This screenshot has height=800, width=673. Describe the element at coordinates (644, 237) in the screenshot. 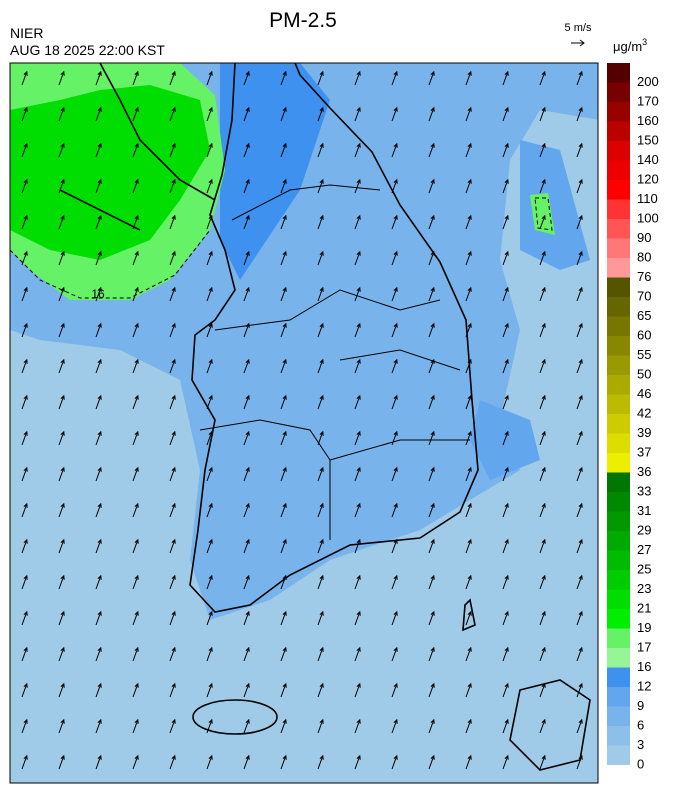

I see `colorbar-label: 90` at that location.